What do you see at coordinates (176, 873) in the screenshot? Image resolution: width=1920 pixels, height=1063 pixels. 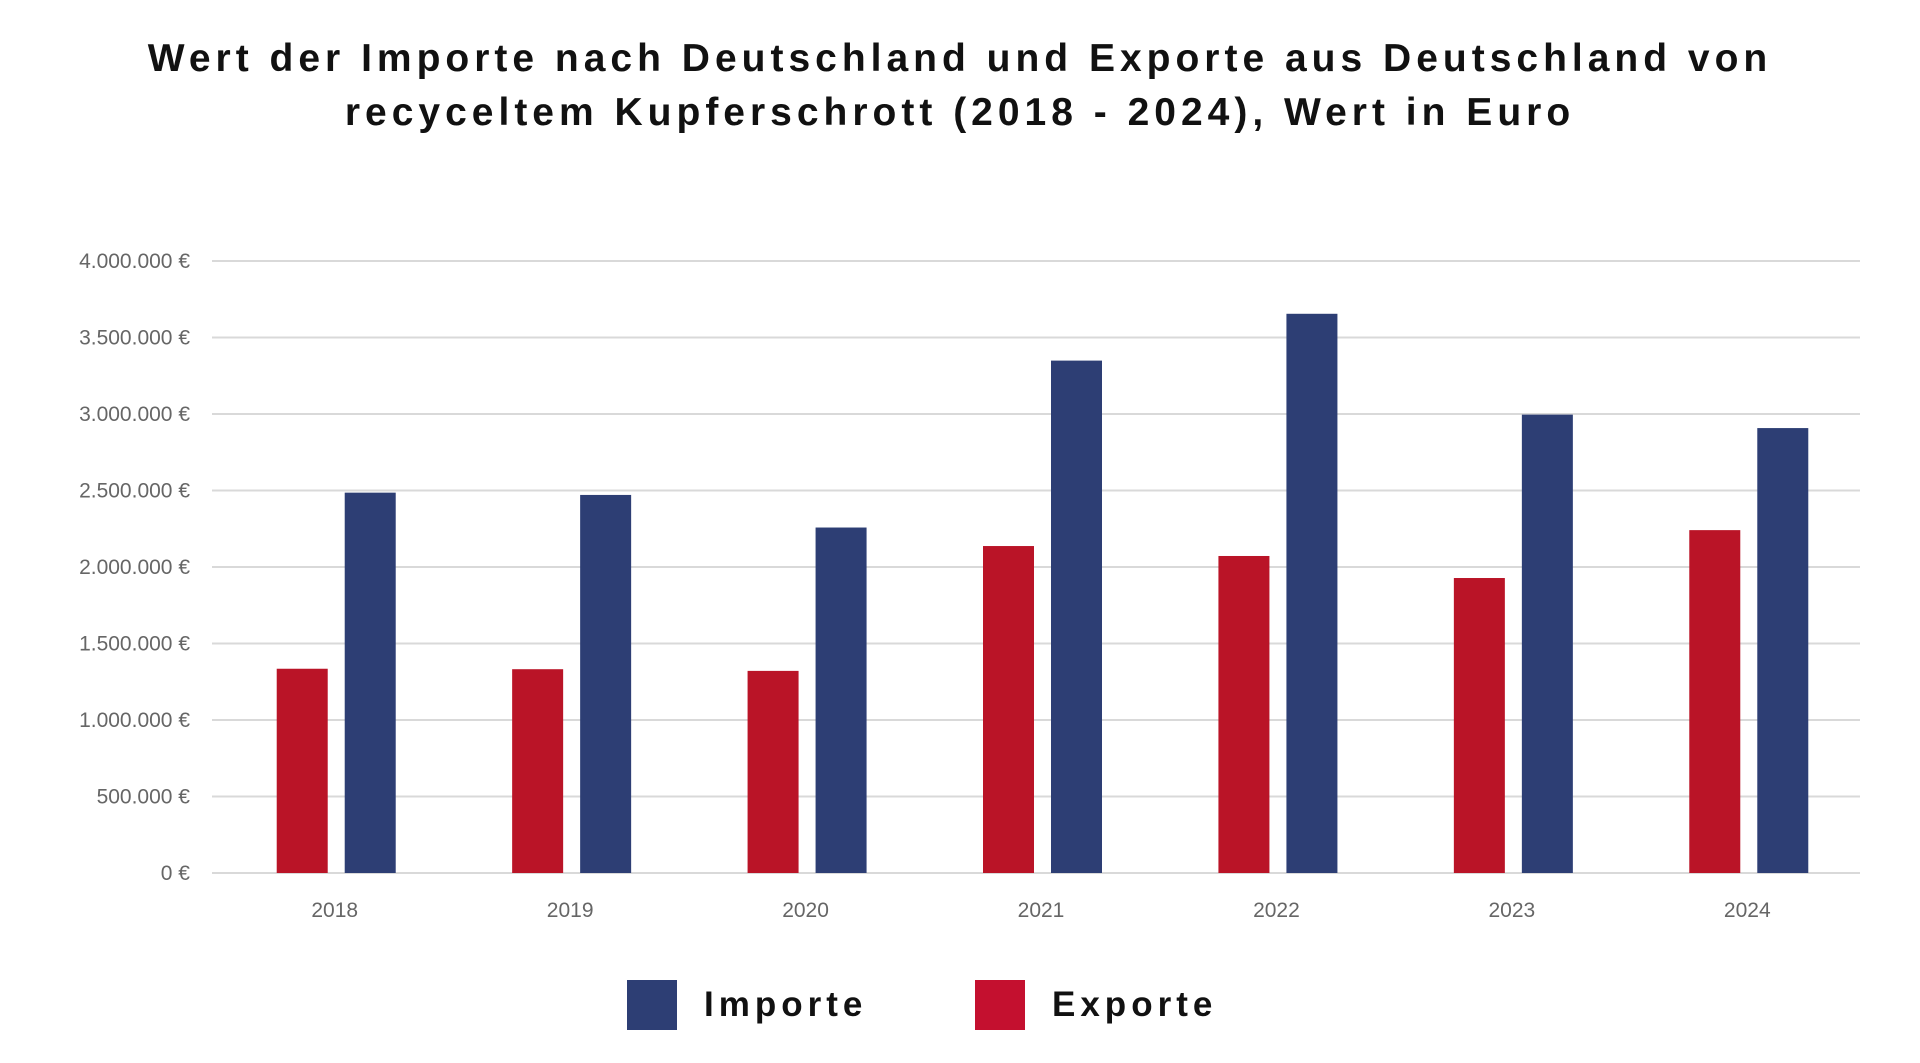 I see `y-tick-label: 0 €` at bounding box center [176, 873].